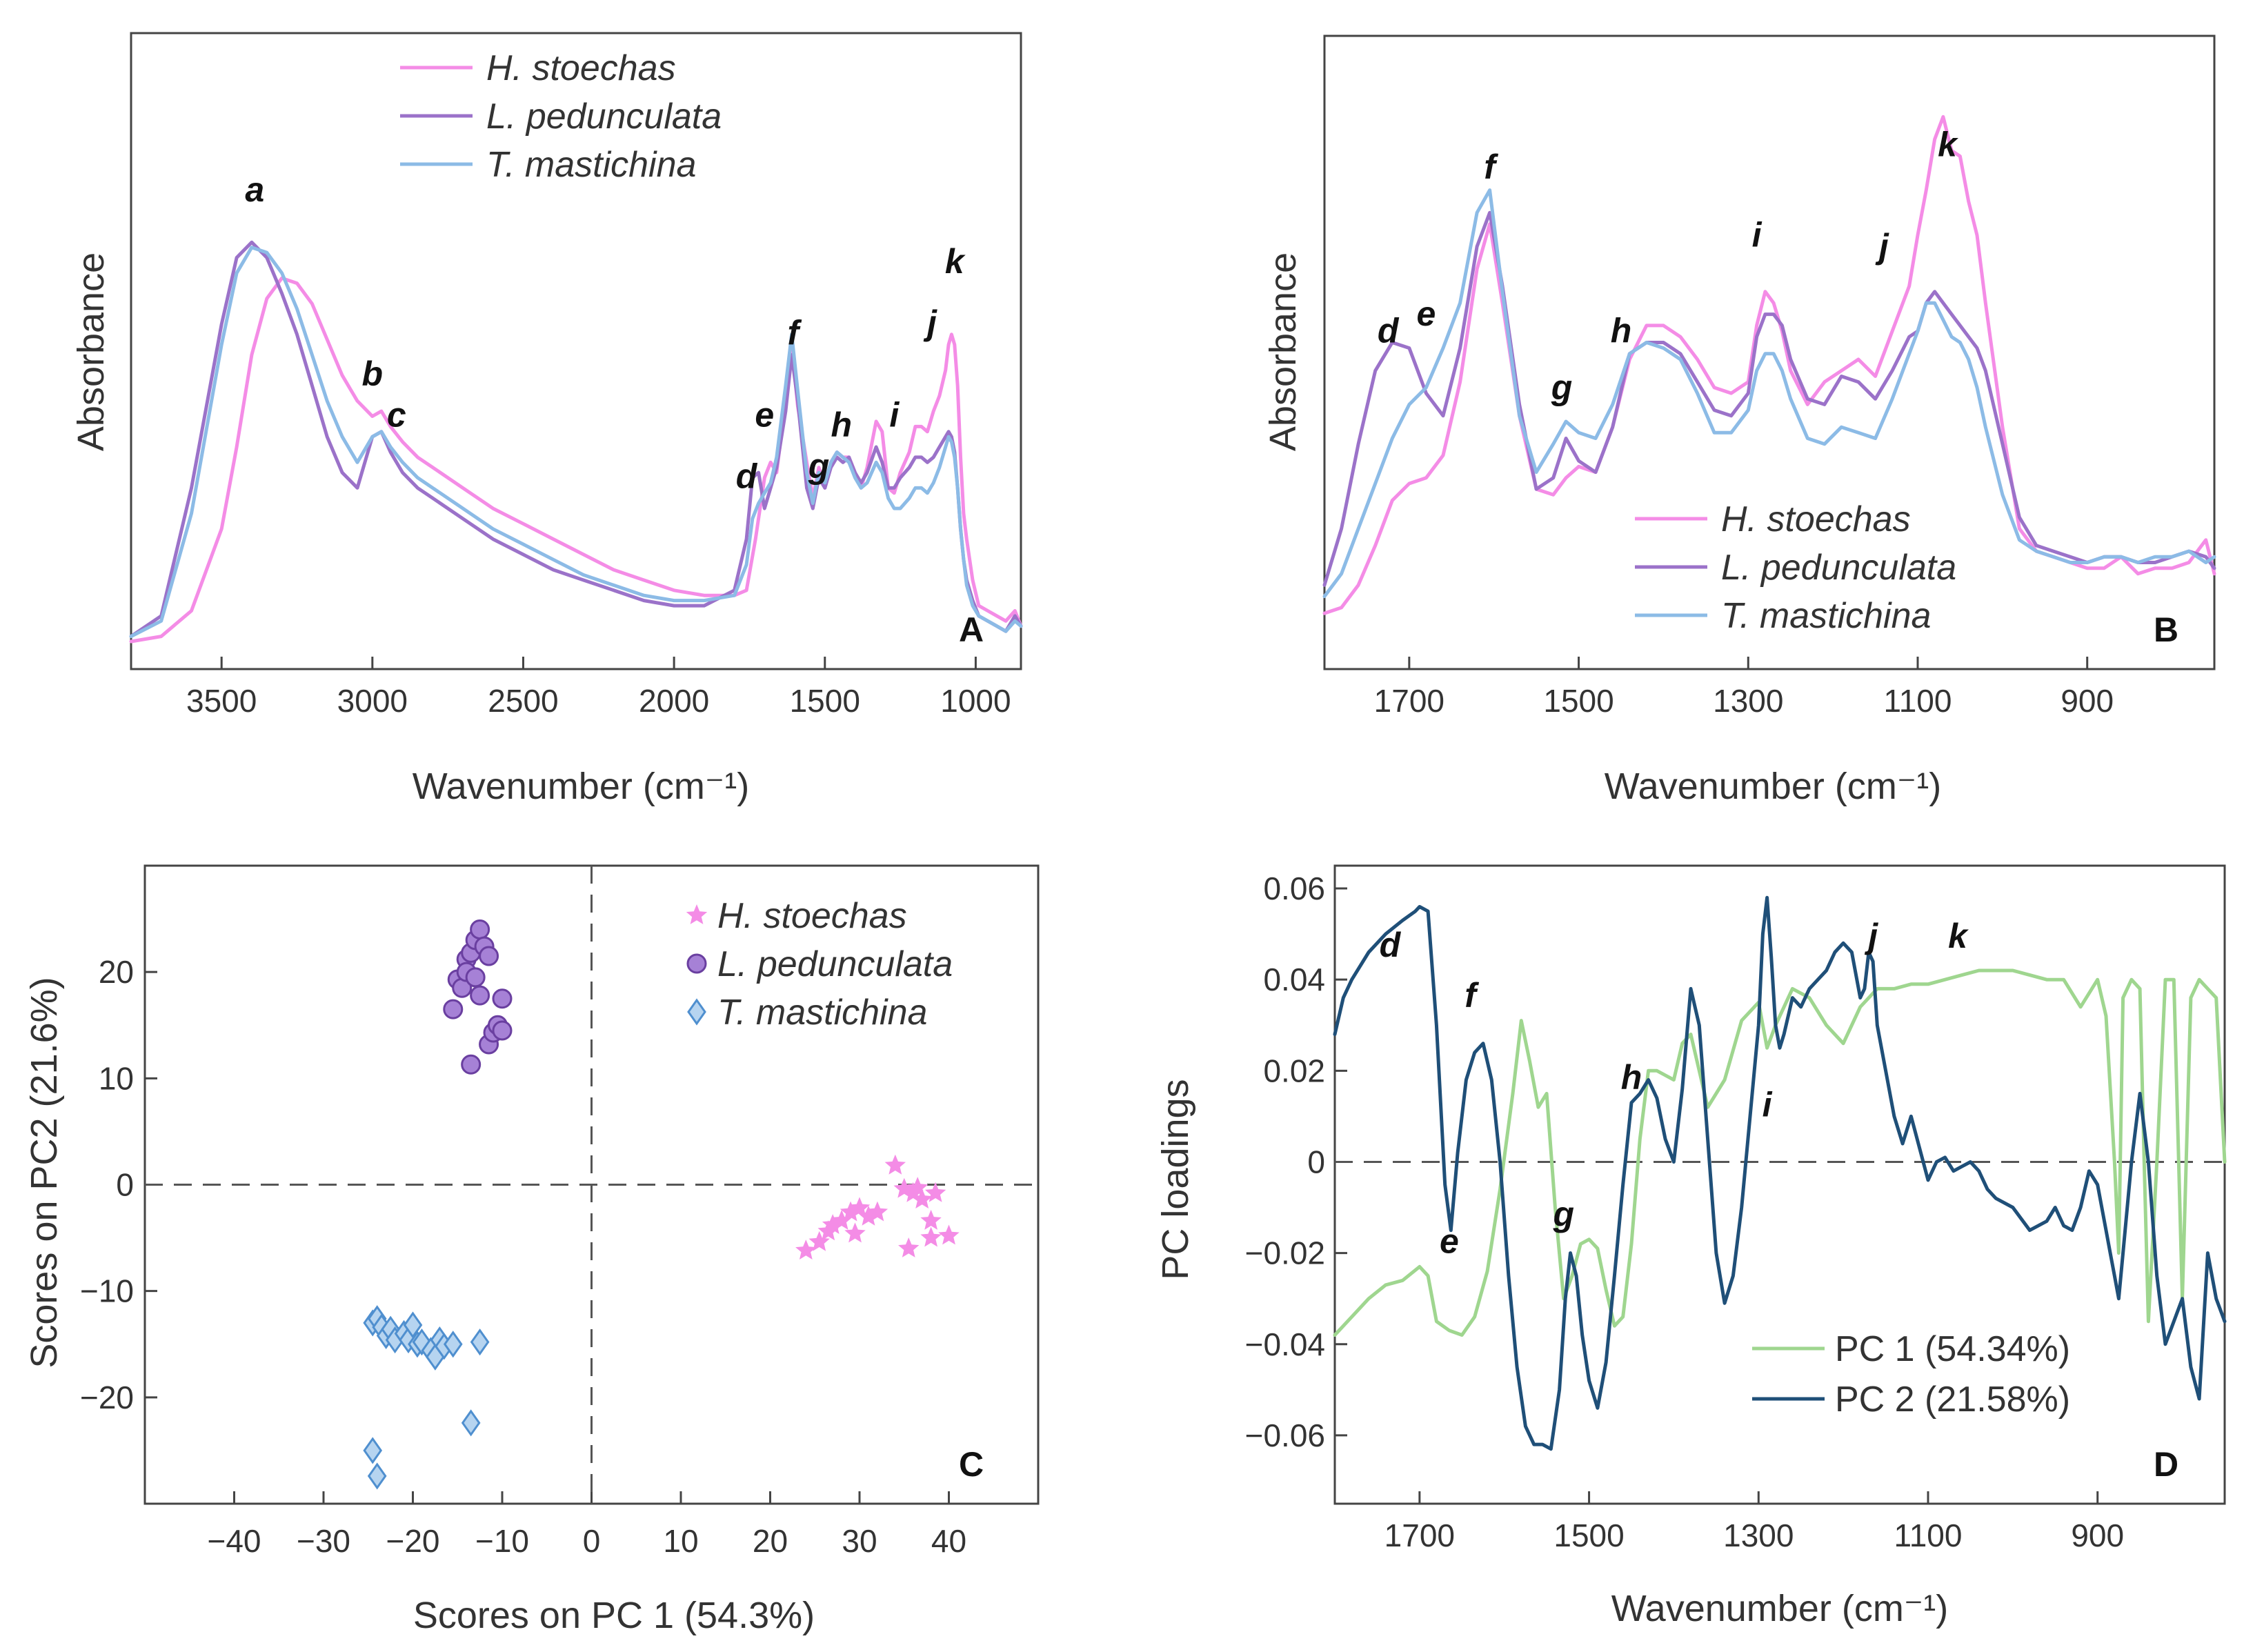 This screenshot has height=1652, width=2244. I want to click on panel-d-xtick-label: 1500, so click(1588, 1535).